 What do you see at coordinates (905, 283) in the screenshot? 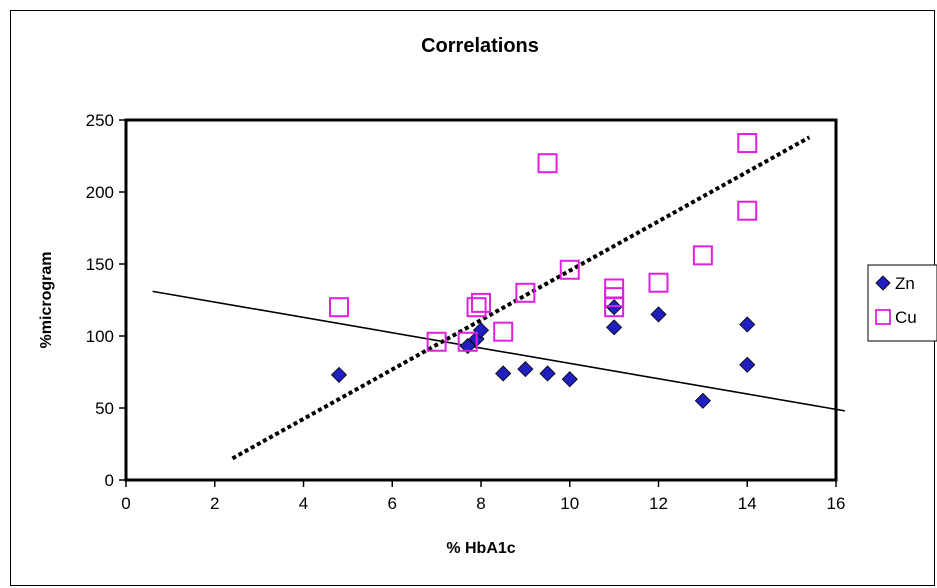
I see `legend-zn-label: Zn` at bounding box center [905, 283].